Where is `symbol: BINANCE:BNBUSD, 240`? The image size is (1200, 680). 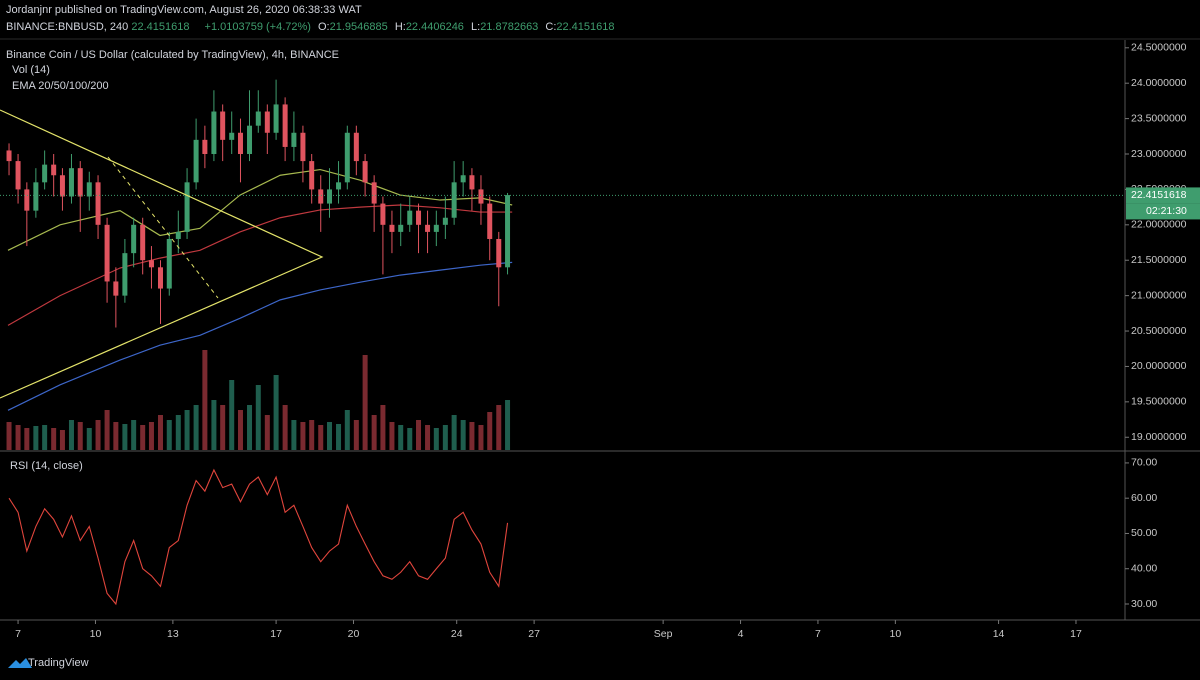
symbol: BINANCE:BNBUSD, 240 is located at coordinates (67, 27).